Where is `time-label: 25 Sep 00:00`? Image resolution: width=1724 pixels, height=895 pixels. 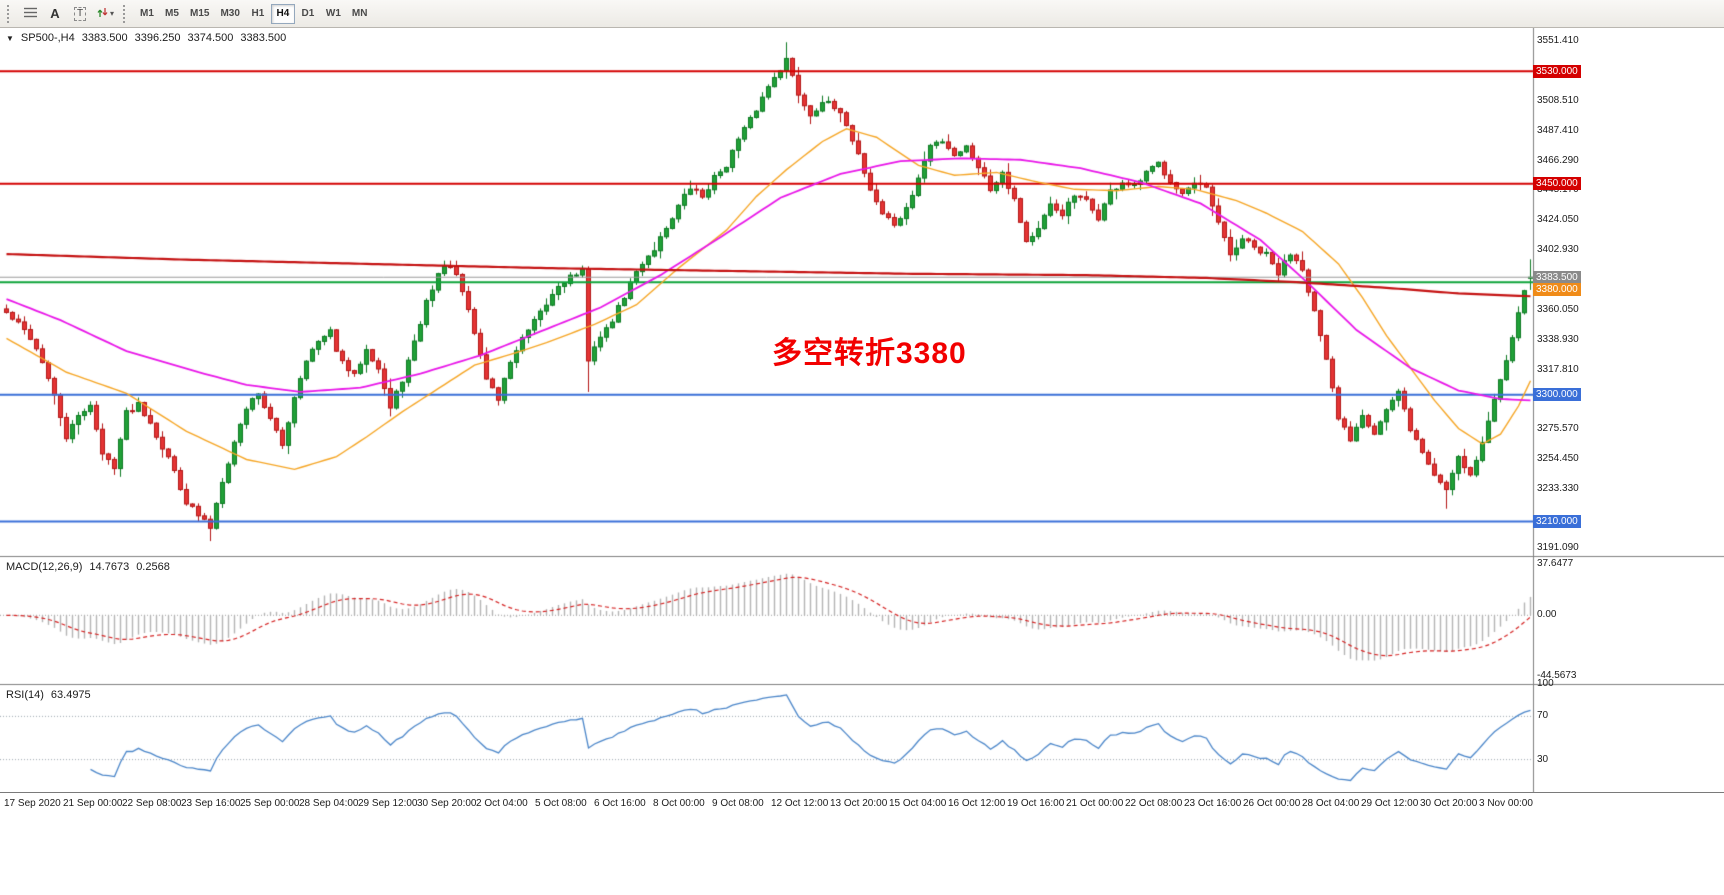 time-label: 25 Sep 00:00 is located at coordinates (270, 803).